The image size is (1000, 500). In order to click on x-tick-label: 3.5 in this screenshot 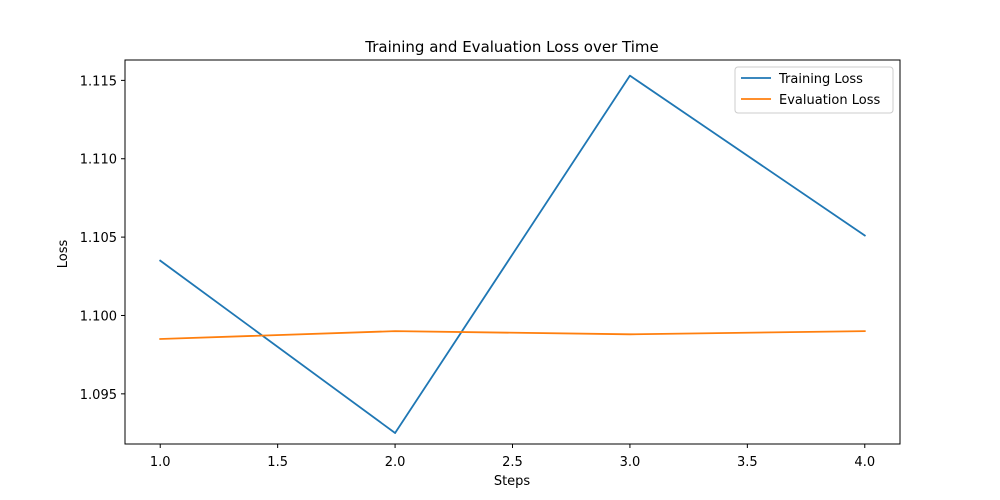, I will do `click(747, 462)`.